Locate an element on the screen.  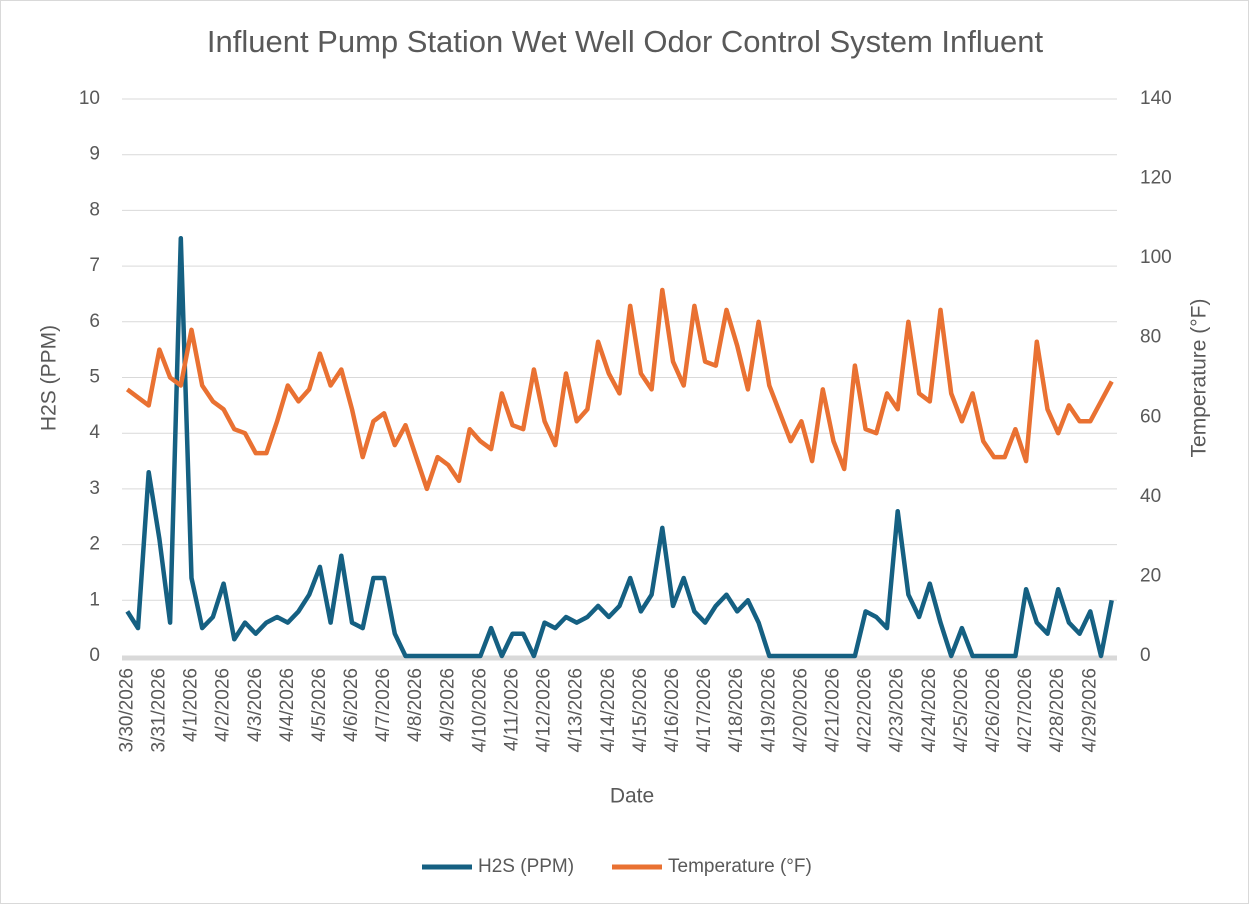
y2-tick-label: 20 is located at coordinates (1150, 575).